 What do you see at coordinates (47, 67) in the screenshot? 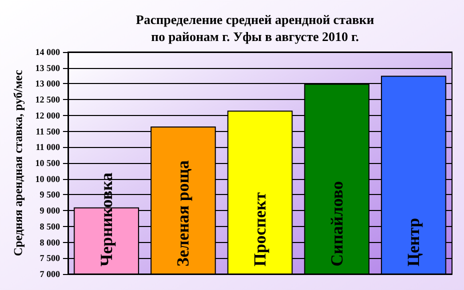
I see `y-tick-label: 13 500` at bounding box center [47, 67].